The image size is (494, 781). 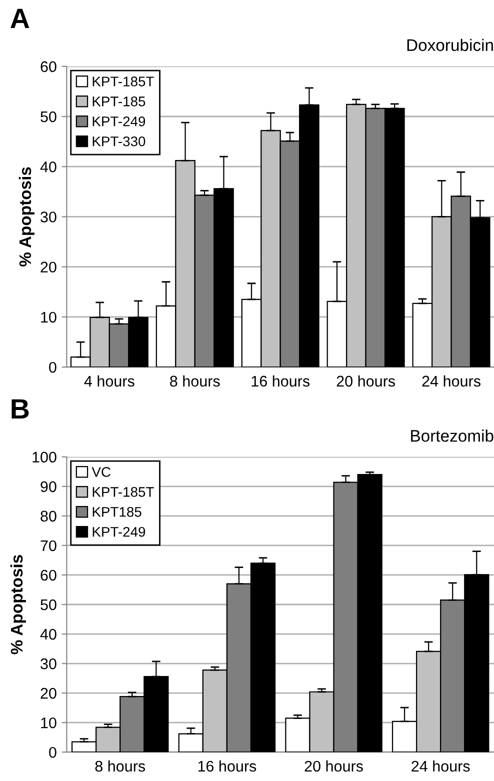 What do you see at coordinates (109, 381) in the screenshot?
I see `x-tick-label: 4 hours` at bounding box center [109, 381].